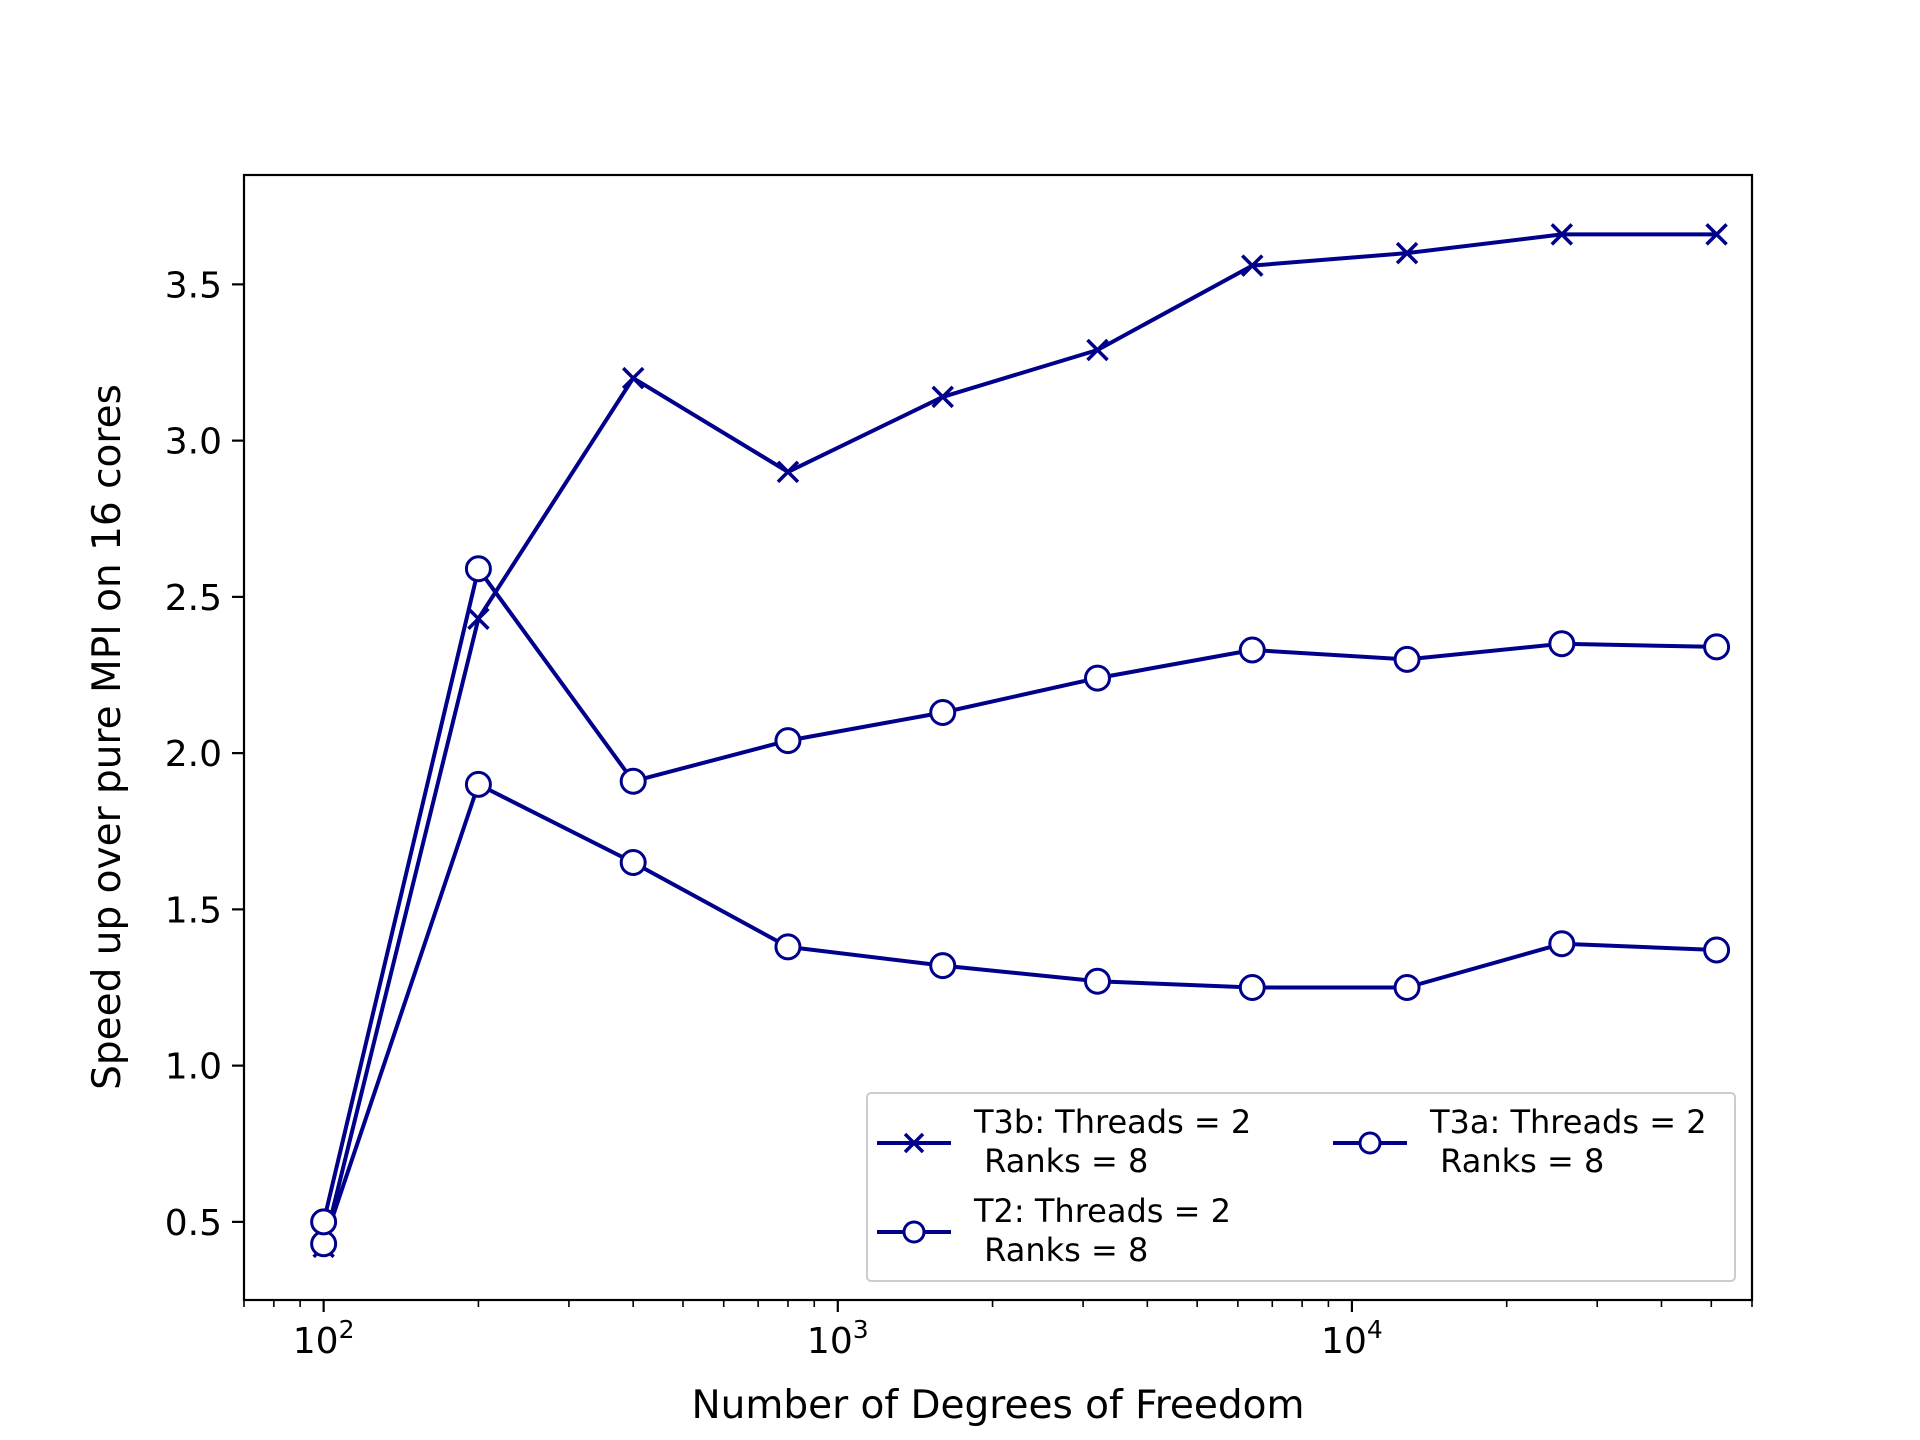 This screenshot has height=1440, width=1920. I want to click on y-axis: 0.5 1.0 1.5 2.0 2.5 3.0 3.5, so click(204, 754).